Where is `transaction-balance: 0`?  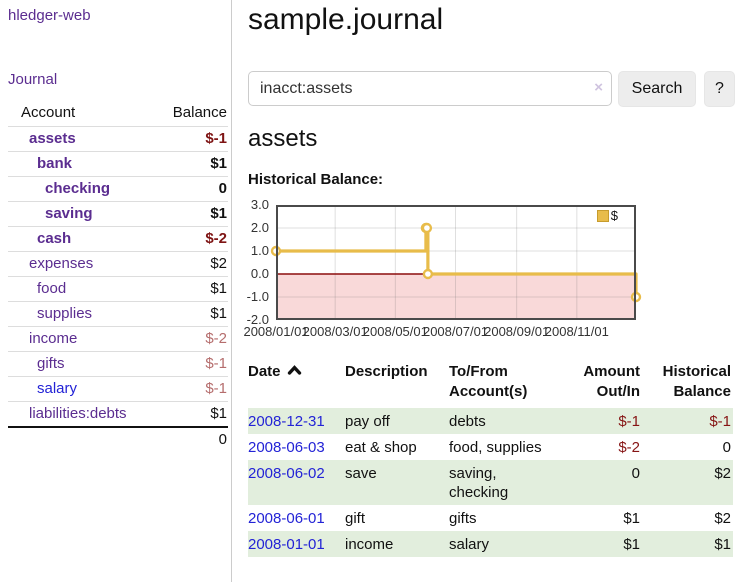
transaction-balance: 0 is located at coordinates (726, 447).